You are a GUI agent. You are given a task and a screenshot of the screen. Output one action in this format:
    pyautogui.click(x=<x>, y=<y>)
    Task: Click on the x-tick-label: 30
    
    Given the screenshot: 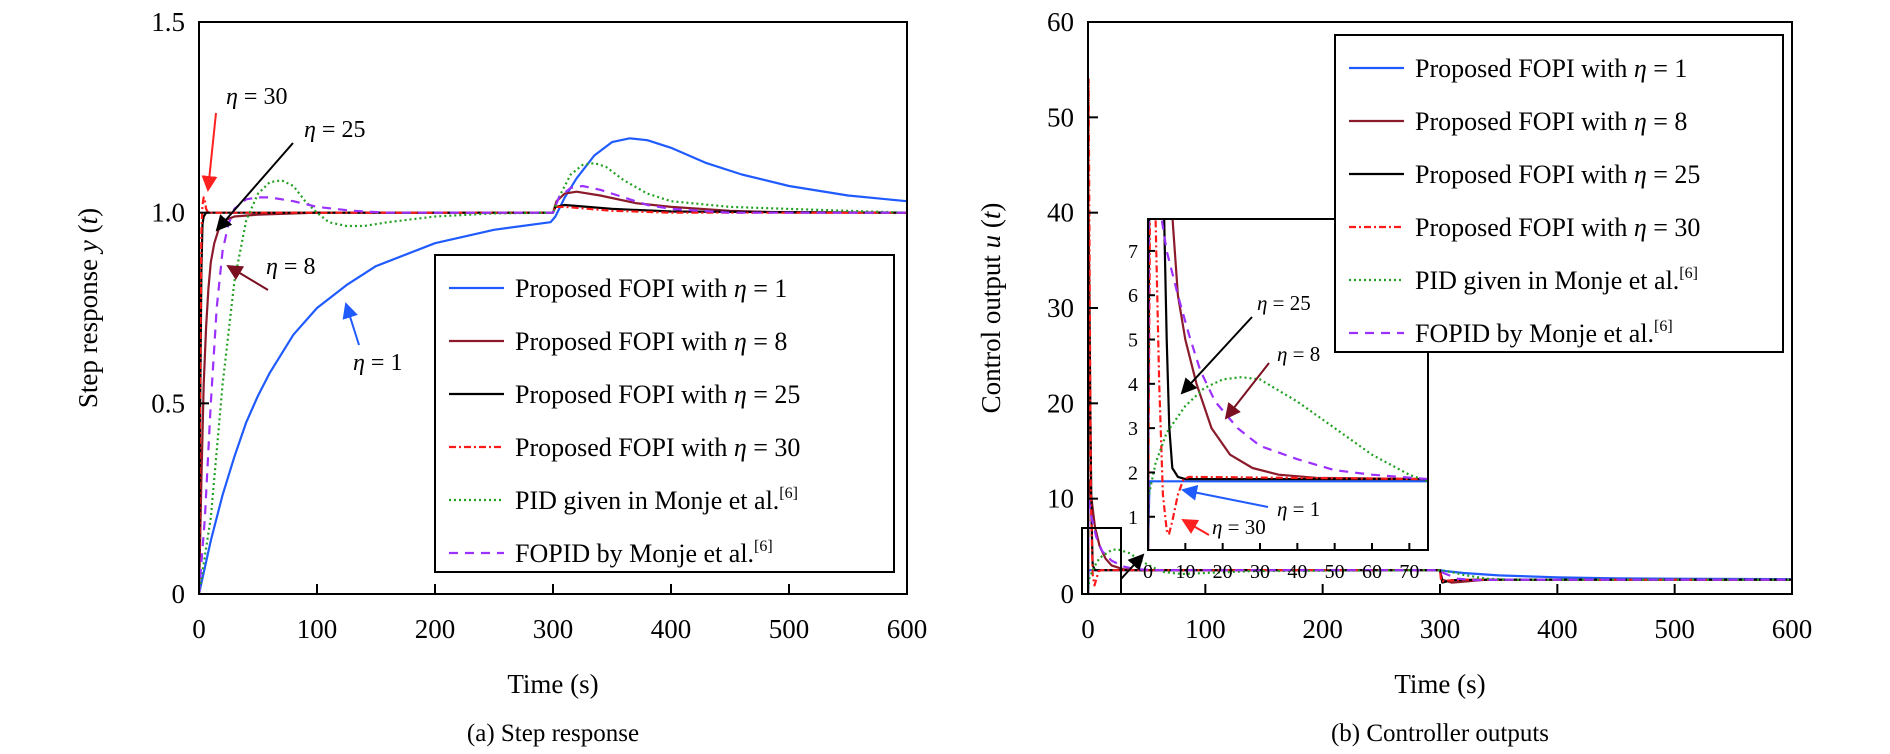 What is the action you would take?
    pyautogui.click(x=1260, y=572)
    